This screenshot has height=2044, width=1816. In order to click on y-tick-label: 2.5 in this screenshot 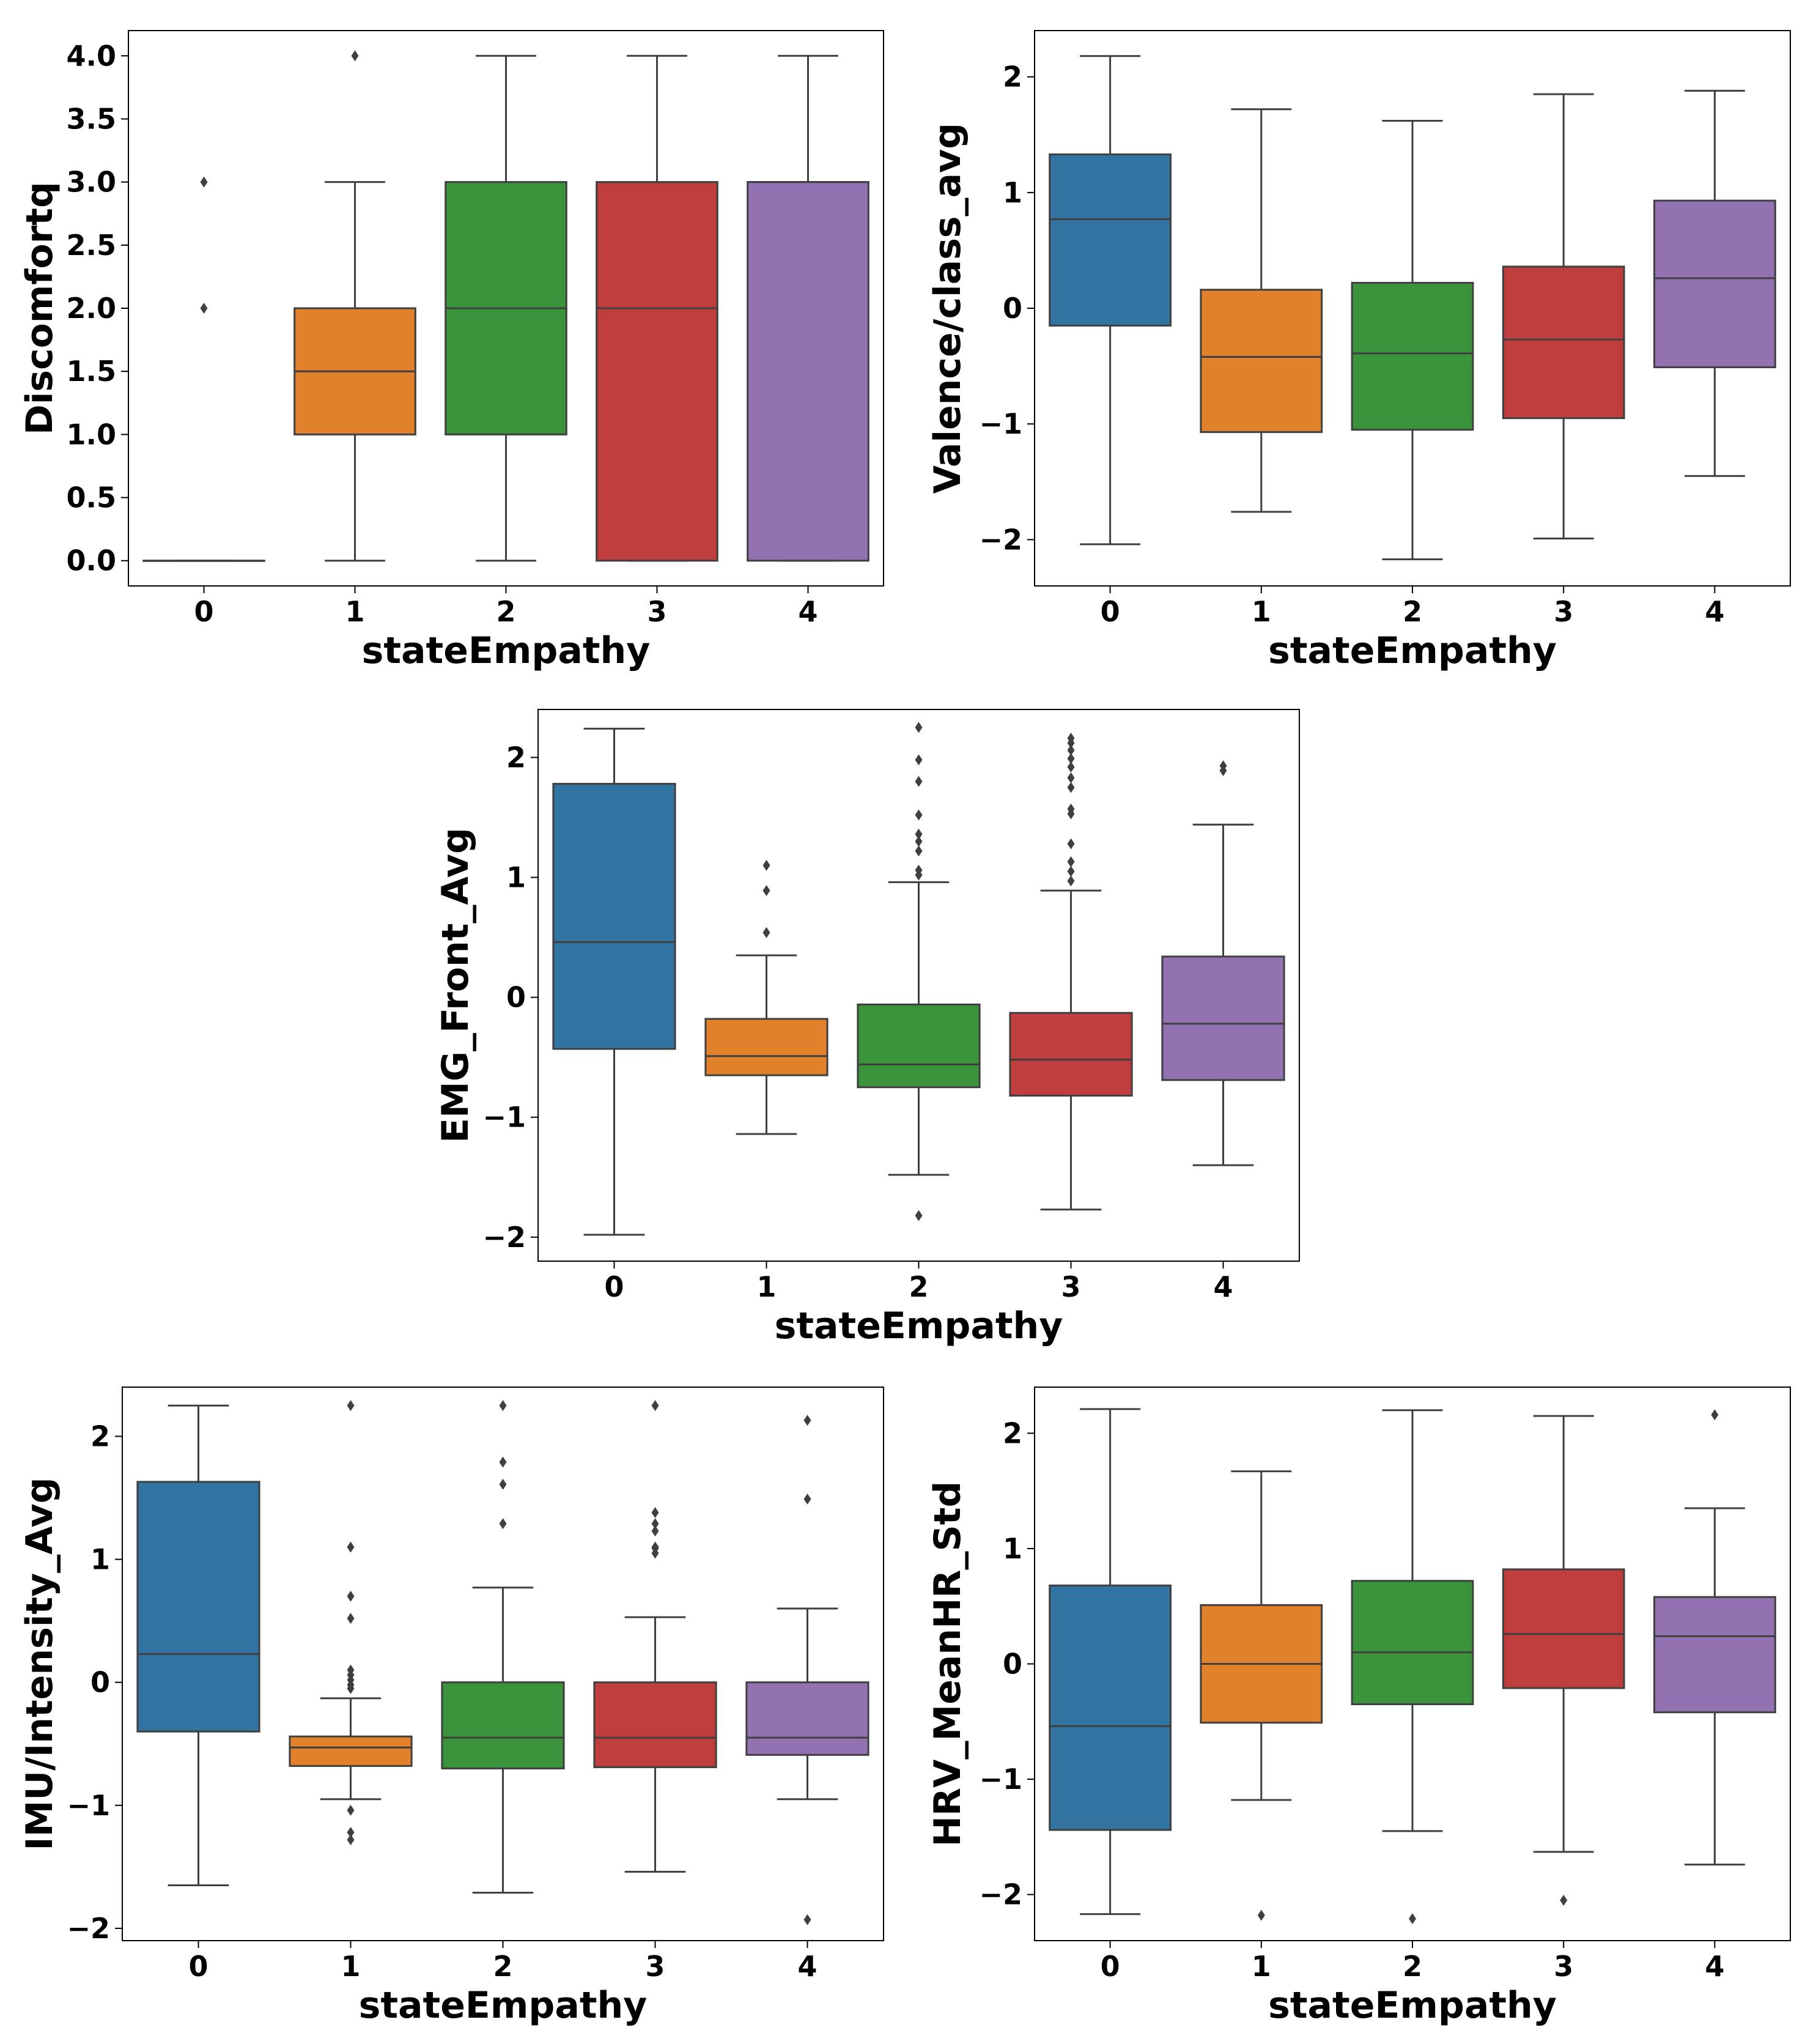, I will do `click(92, 245)`.